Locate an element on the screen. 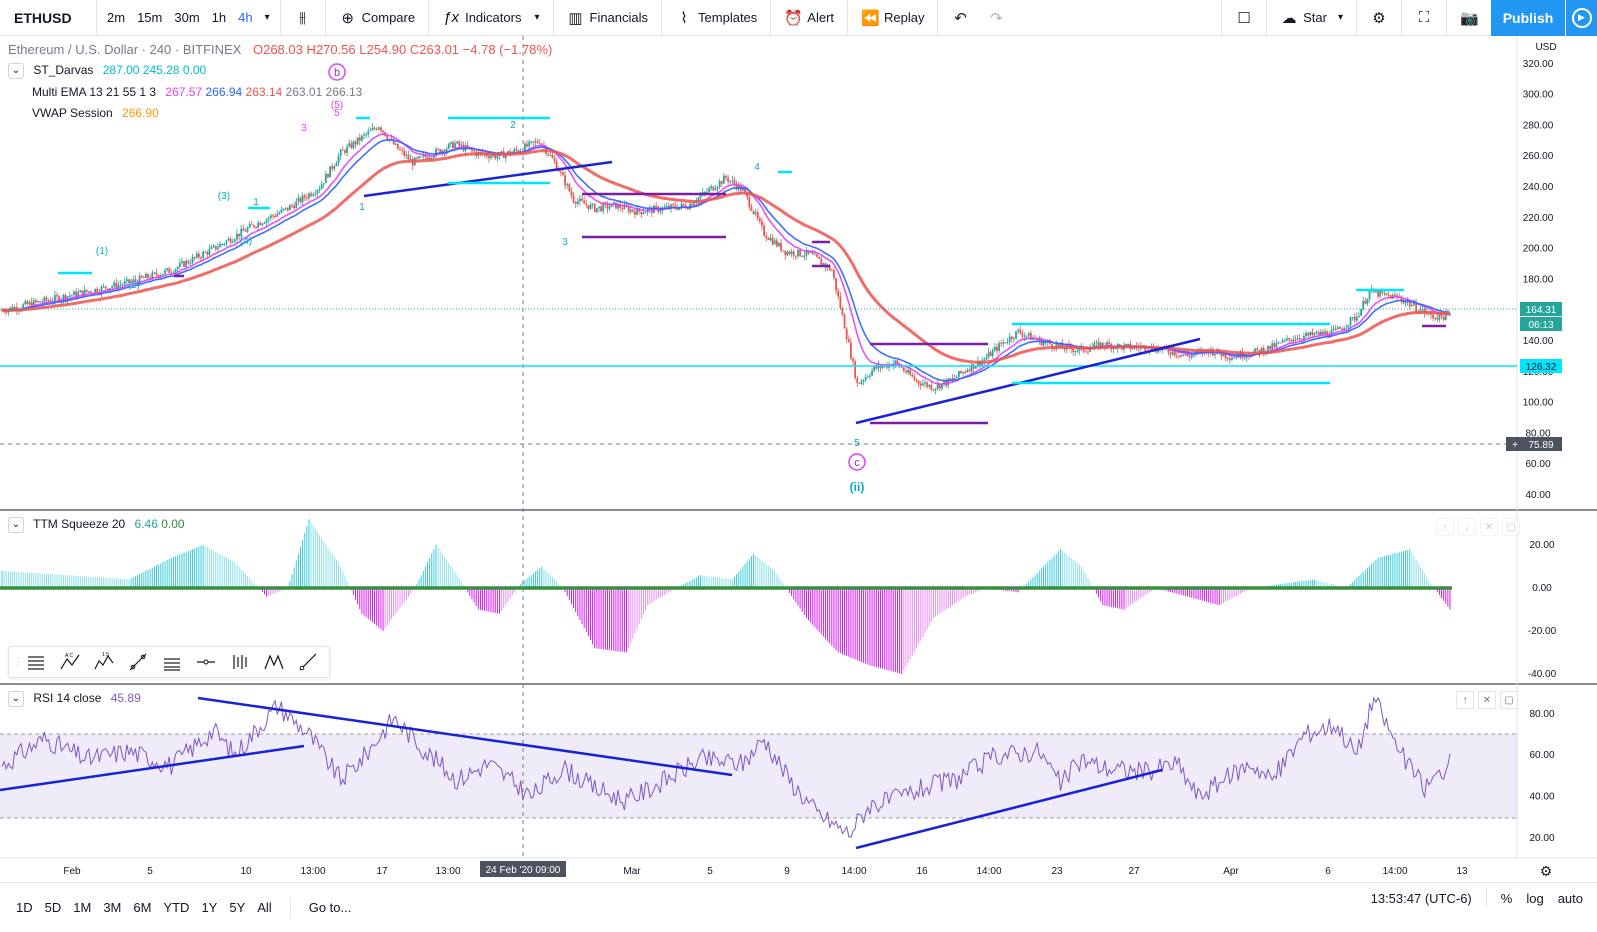 The image size is (1597, 932). time-tick-label: 14:00 is located at coordinates (853, 871).